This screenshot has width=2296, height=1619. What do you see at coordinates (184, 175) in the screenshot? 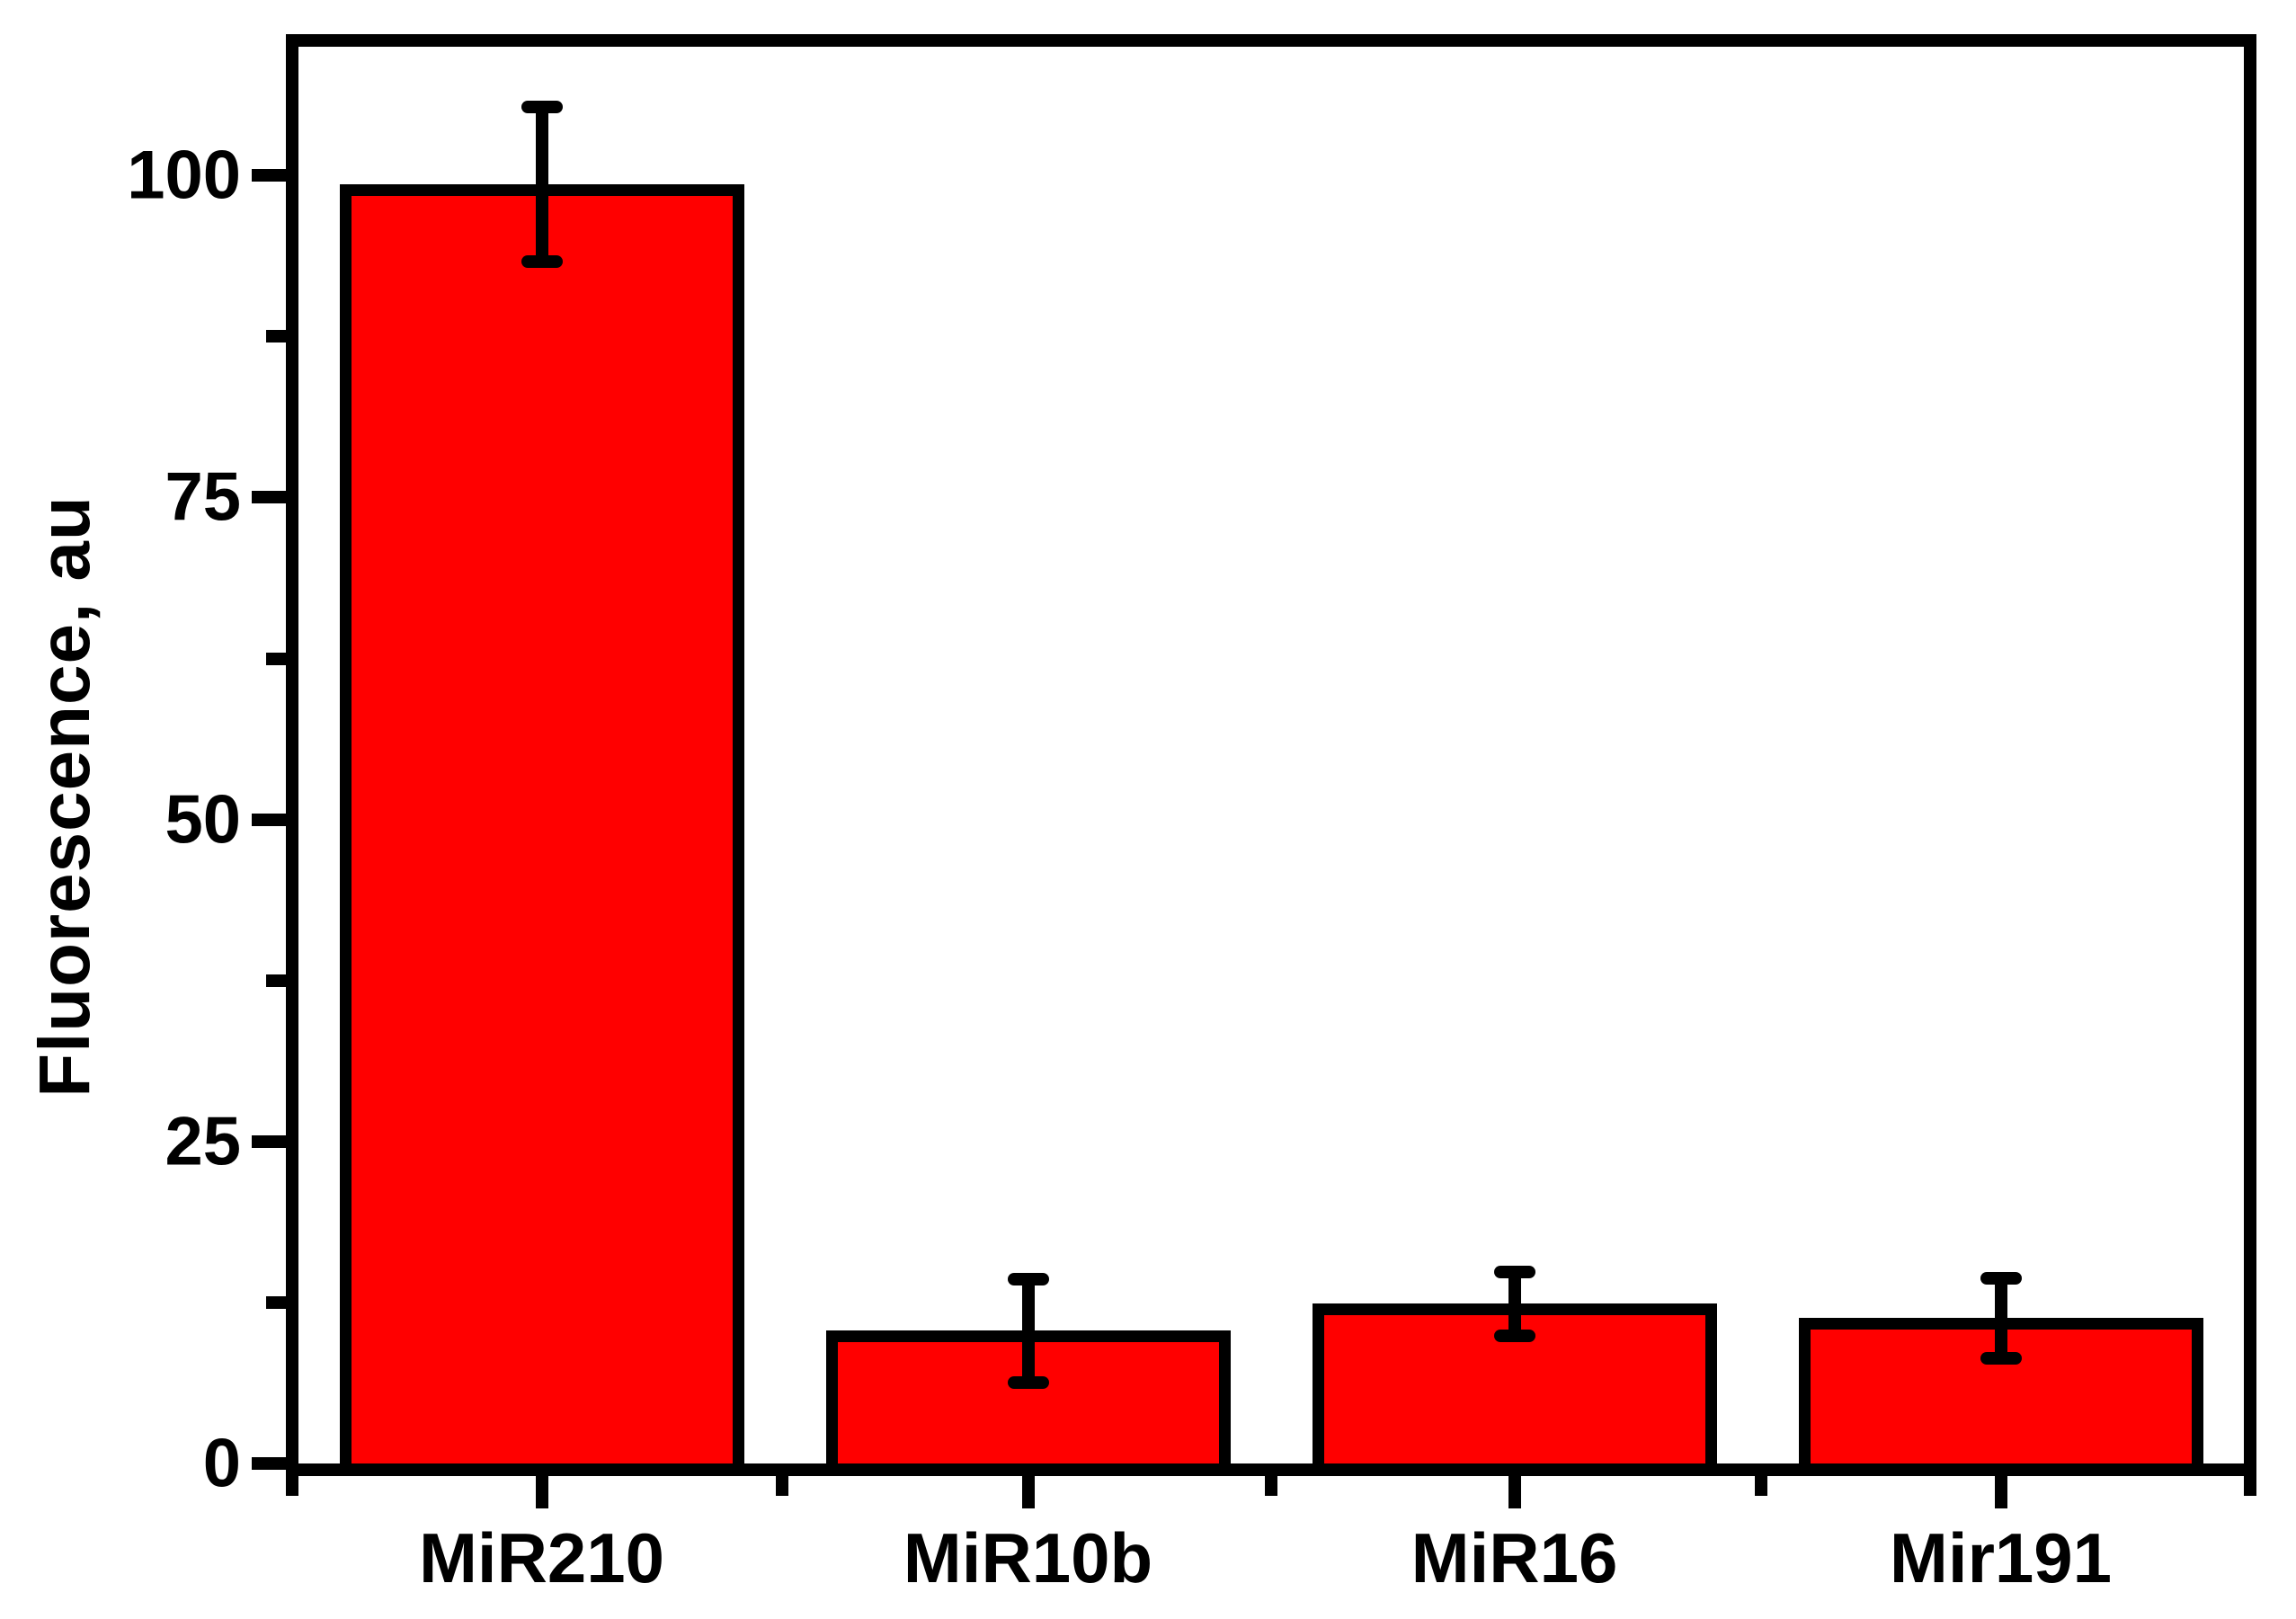
I see `y-tick-label: 100` at bounding box center [184, 175].